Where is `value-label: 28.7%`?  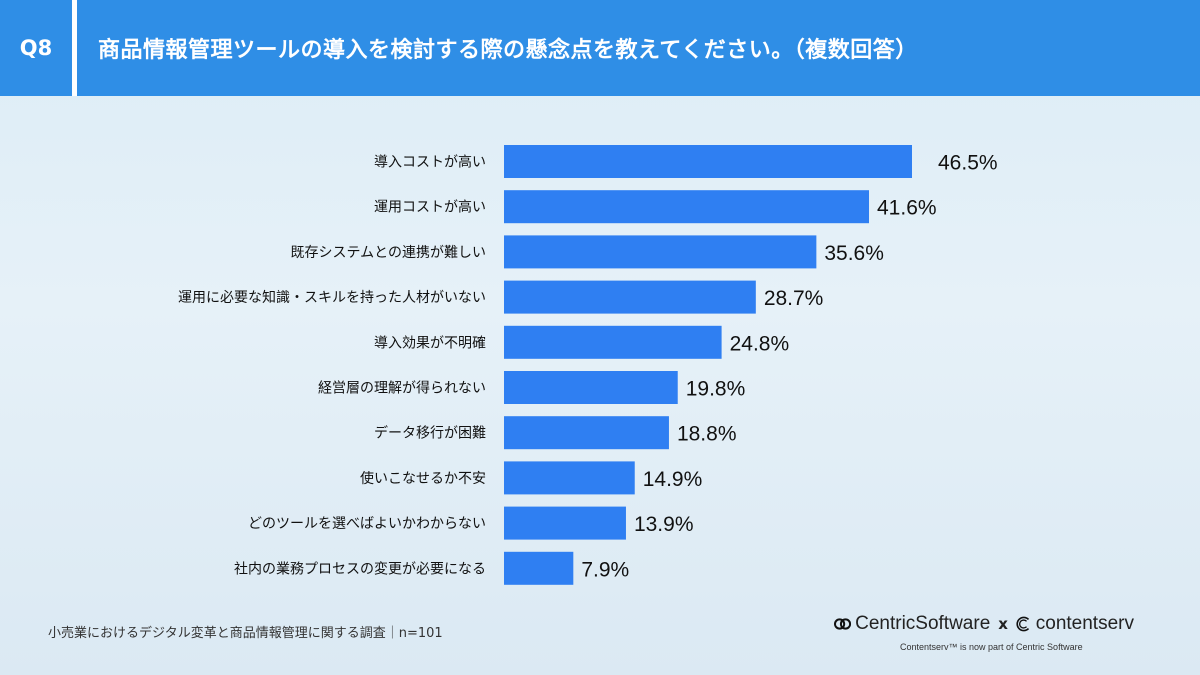
value-label: 28.7% is located at coordinates (794, 298).